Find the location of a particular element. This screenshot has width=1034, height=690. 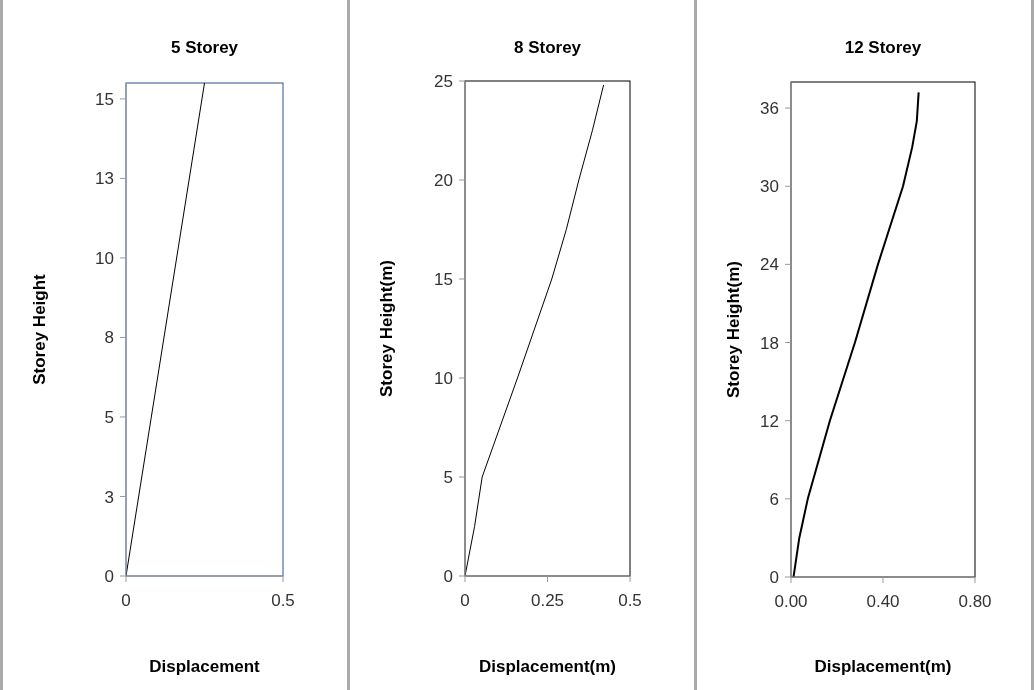

y-tick-label: 20 is located at coordinates (443, 181).